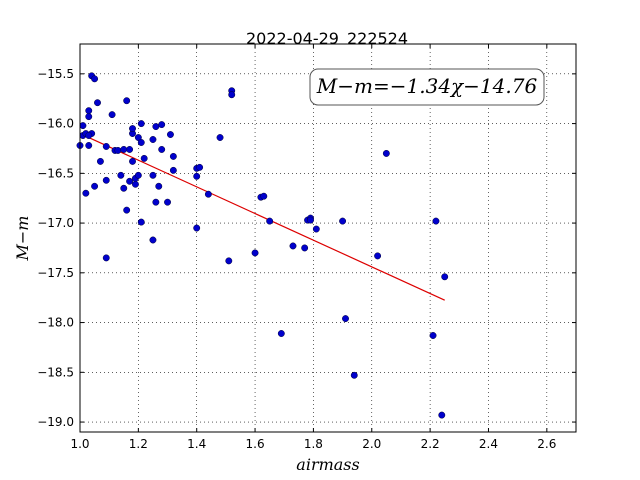 The image size is (640, 480). I want to click on x-tick-label: 2.6, so click(546, 444).